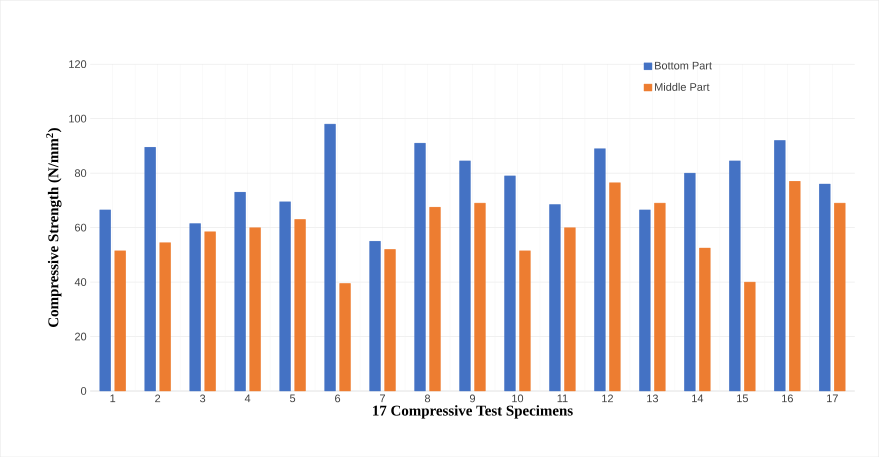 The width and height of the screenshot is (879, 457). Describe the element at coordinates (383, 398) in the screenshot. I see `x-tick-label: 7` at that location.